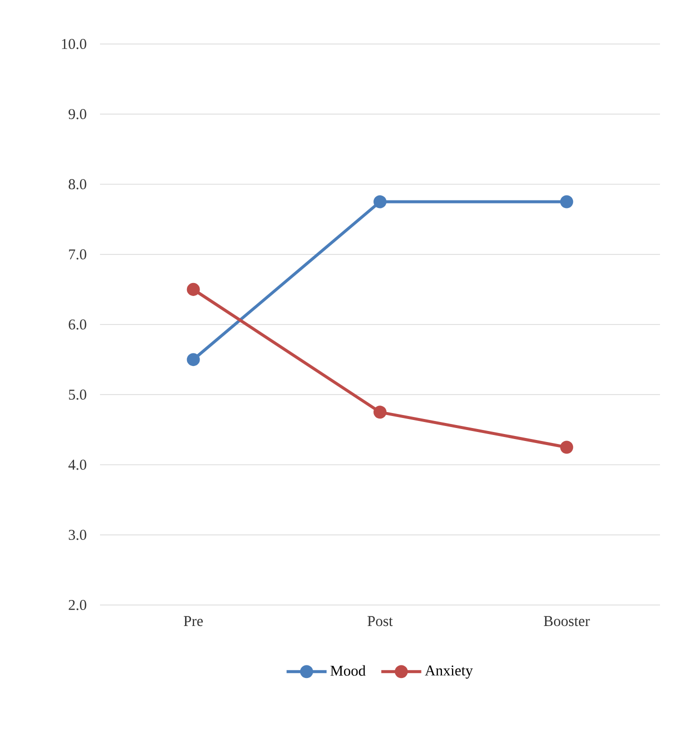  I want to click on y-tick-label: 2.0, so click(77, 605).